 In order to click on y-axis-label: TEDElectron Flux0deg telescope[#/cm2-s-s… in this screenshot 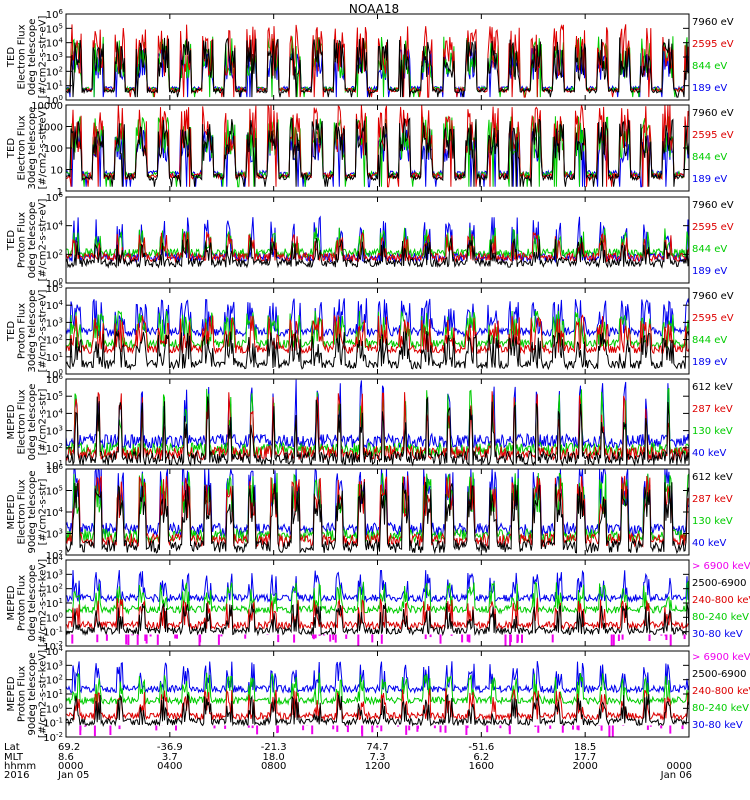, I will do `click(27, 57)`.